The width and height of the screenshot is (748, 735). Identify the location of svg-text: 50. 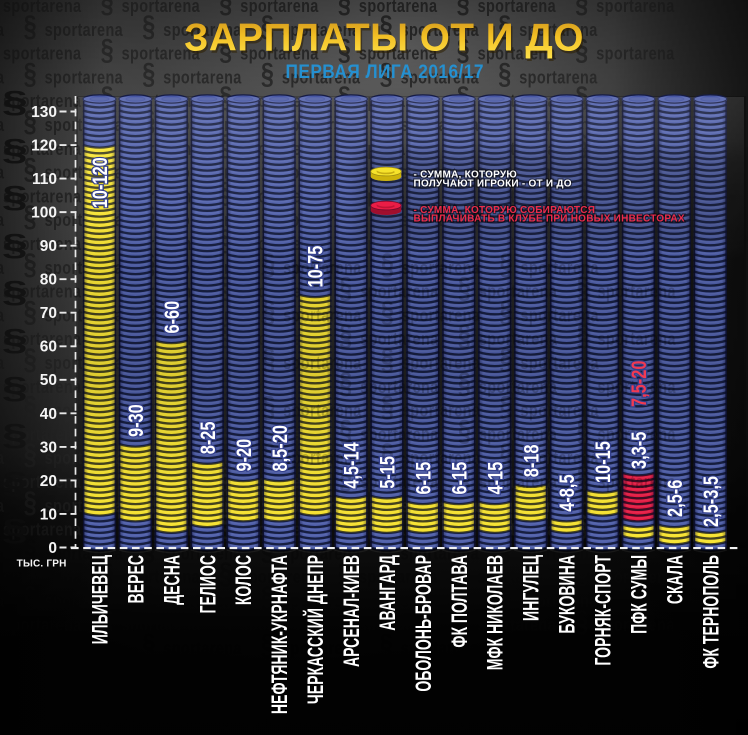
(48, 380).